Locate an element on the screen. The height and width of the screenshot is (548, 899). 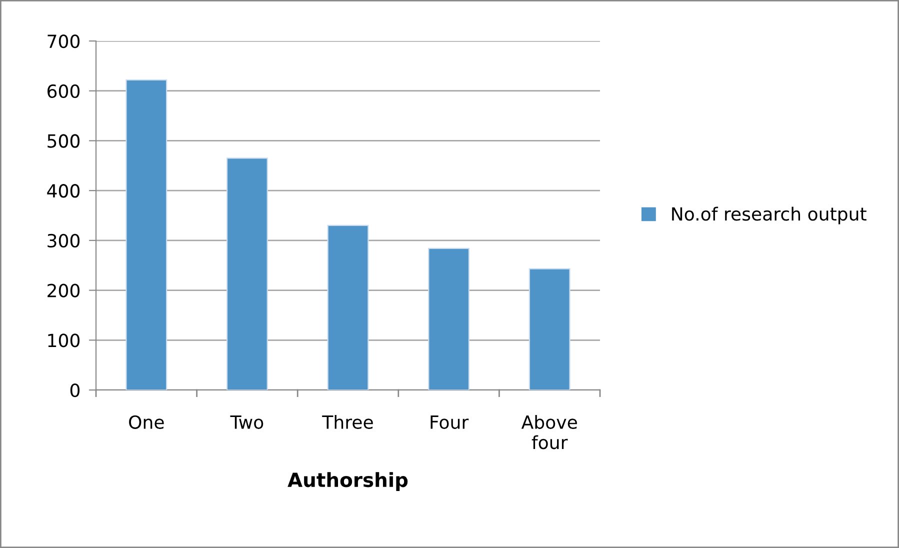
legend-label: No.of research output is located at coordinates (769, 215).